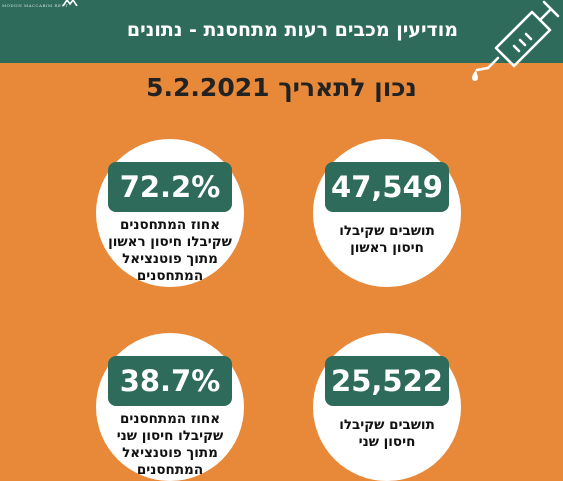 Image resolution: width=563 pixels, height=481 pixels. Describe the element at coordinates (281, 87) in the screenshot. I see `date-heading: נכון לתאריך 5.2.2021` at that location.